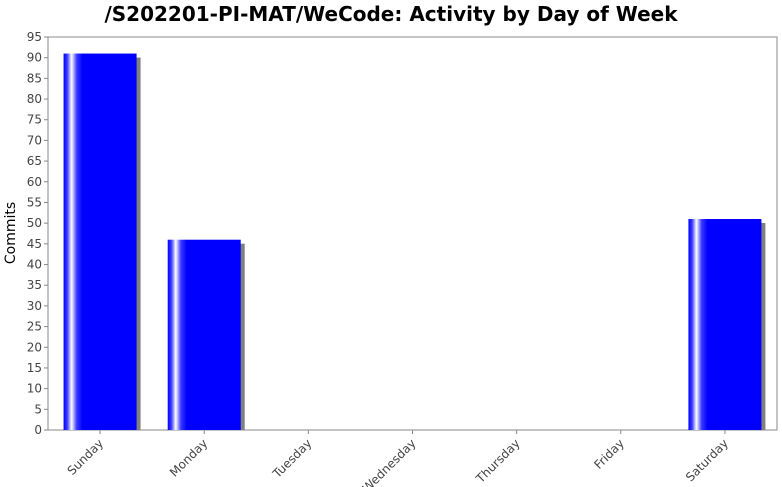 Image resolution: width=782 pixels, height=487 pixels. Describe the element at coordinates (38, 409) in the screenshot. I see `y-tick-label: 5` at that location.